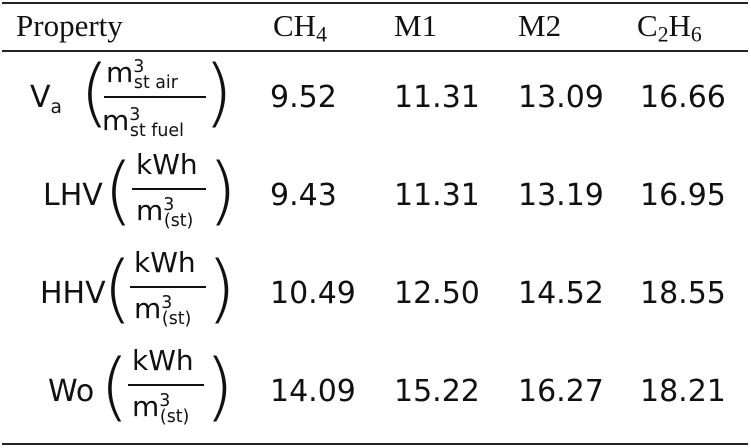 This screenshot has height=448, width=751. I want to click on unit-num-sub: st air, so click(155, 83).